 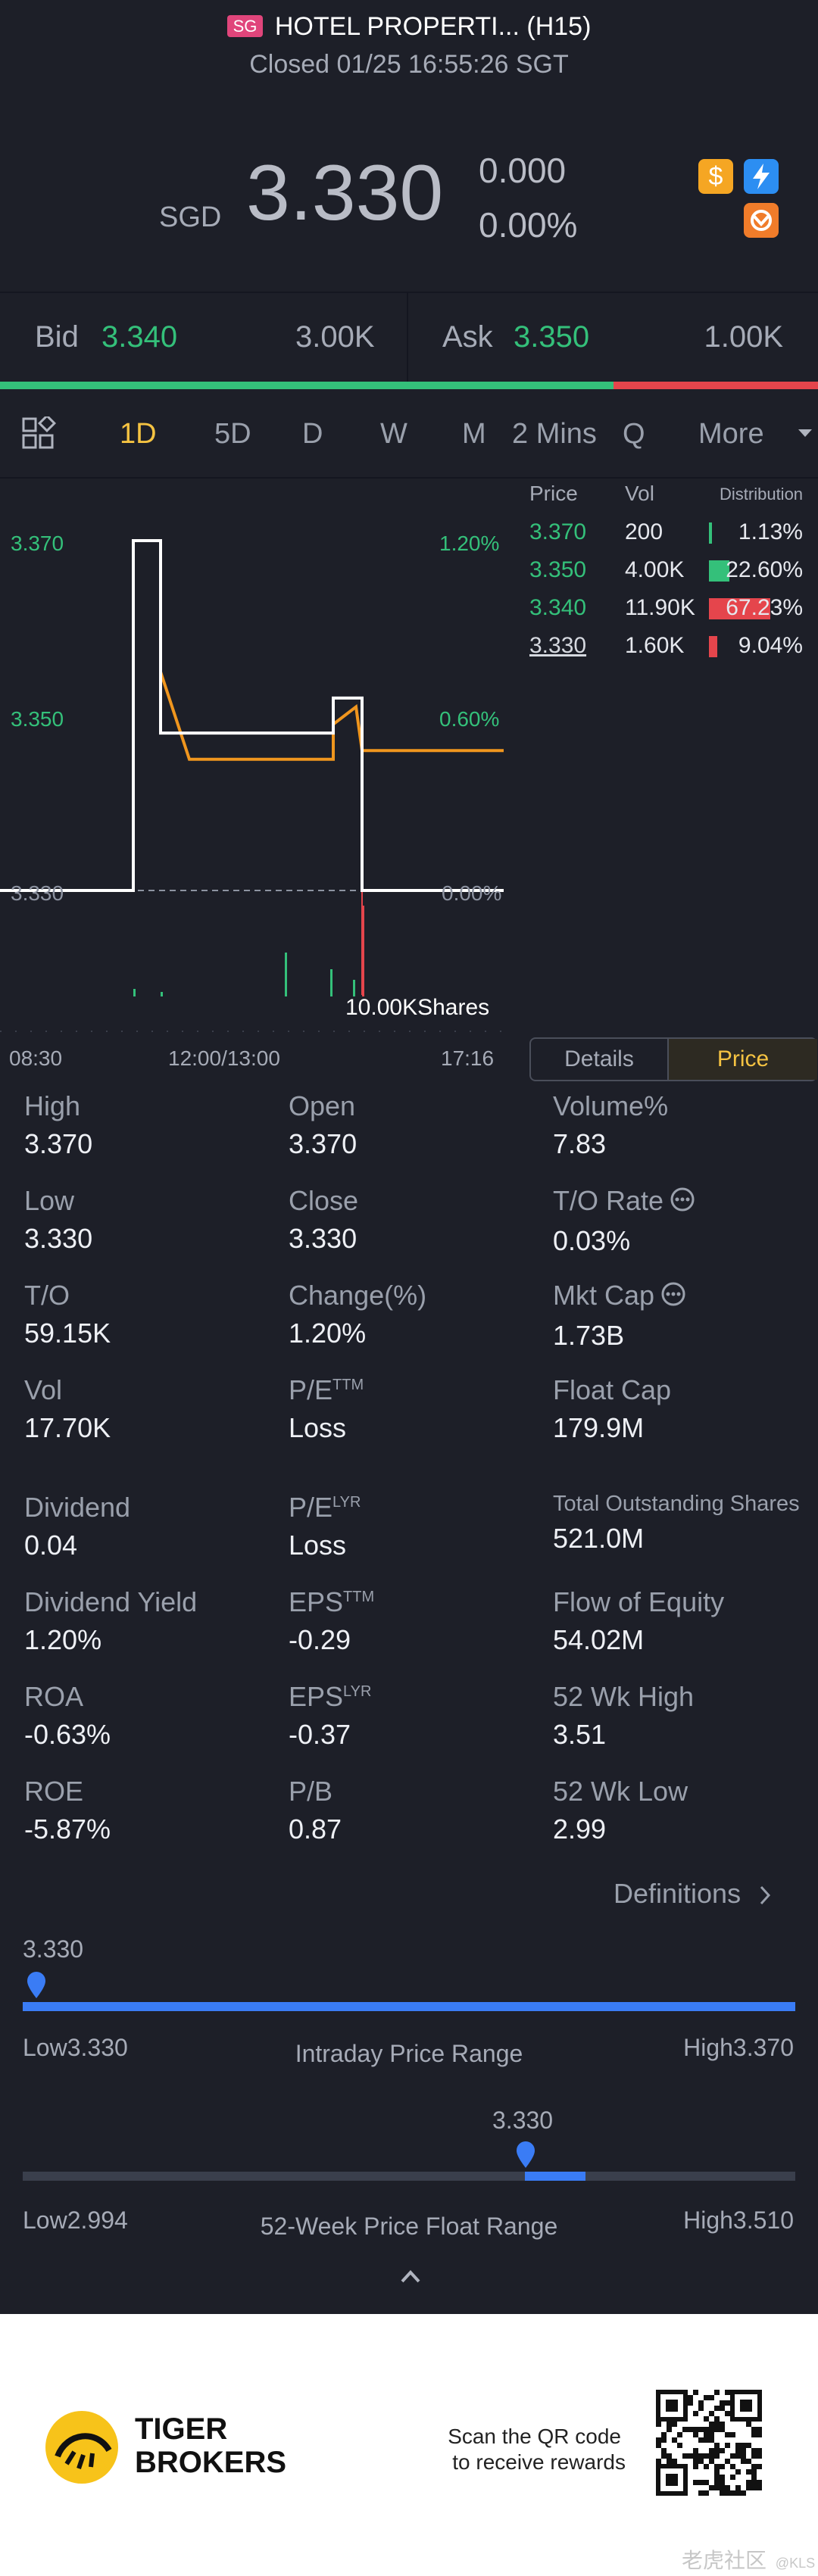 I want to click on stat-cell: Open 3.370, so click(x=418, y=1132).